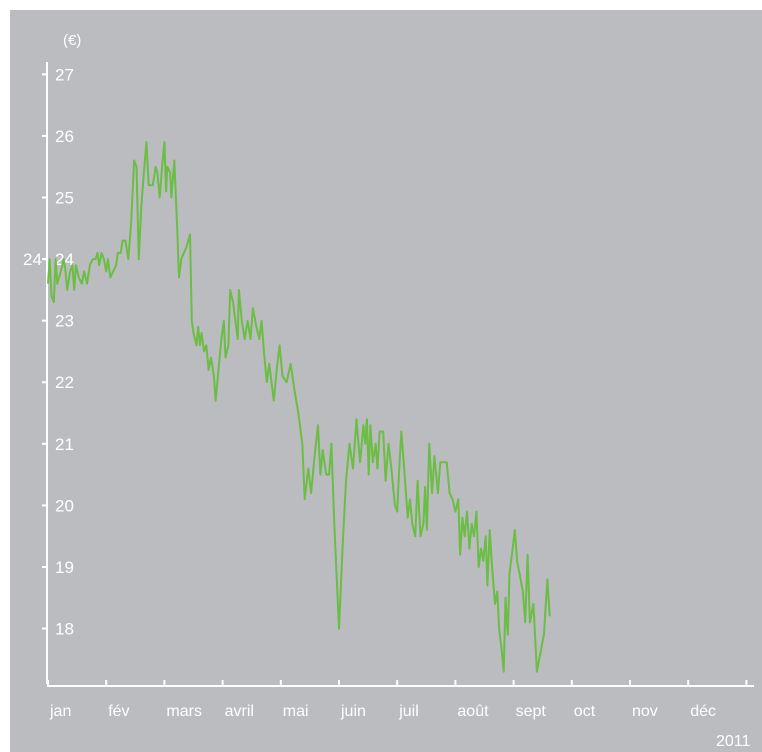  Describe the element at coordinates (72, 40) in the screenshot. I see `y-axis-unit-label: (€)` at that location.